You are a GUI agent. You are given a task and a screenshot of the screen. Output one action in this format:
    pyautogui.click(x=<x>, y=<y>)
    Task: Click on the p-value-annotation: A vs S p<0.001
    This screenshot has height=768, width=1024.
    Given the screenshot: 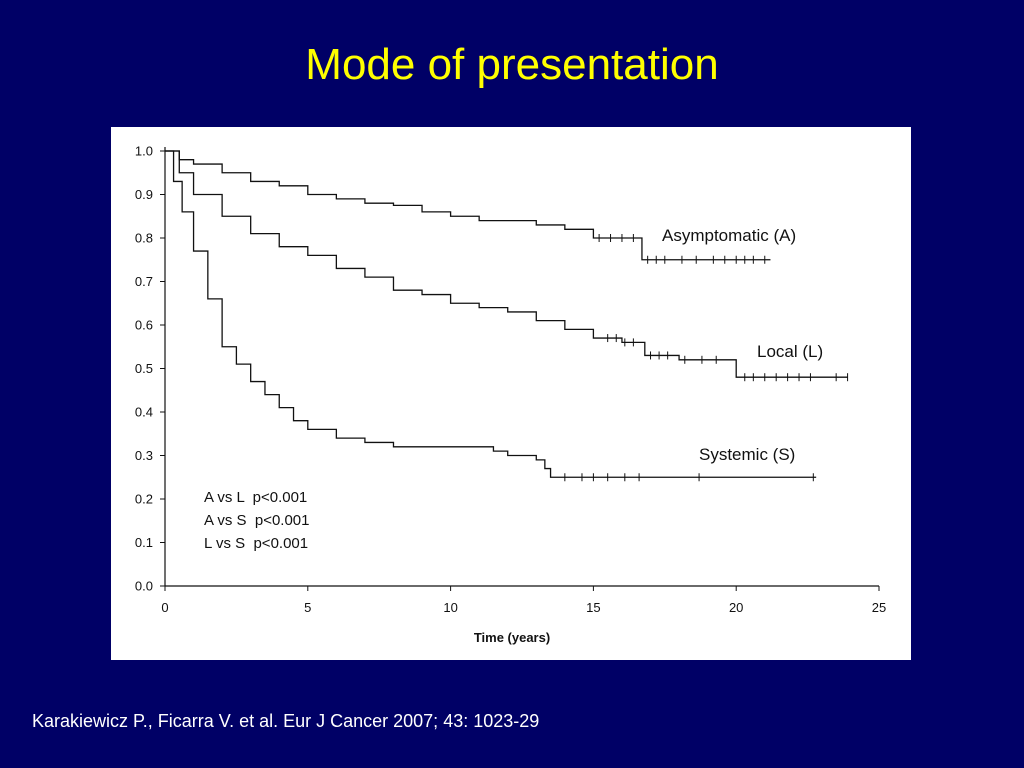 What is the action you would take?
    pyautogui.click(x=257, y=520)
    